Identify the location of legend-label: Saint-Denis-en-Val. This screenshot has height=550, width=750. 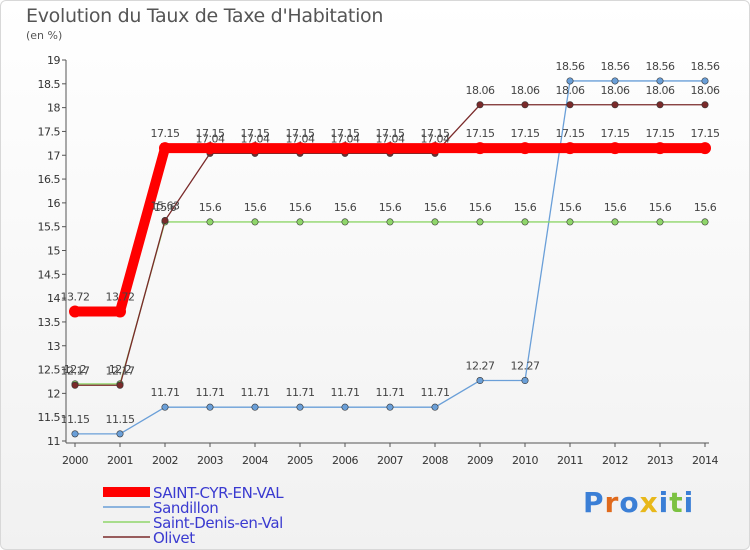
(218, 523).